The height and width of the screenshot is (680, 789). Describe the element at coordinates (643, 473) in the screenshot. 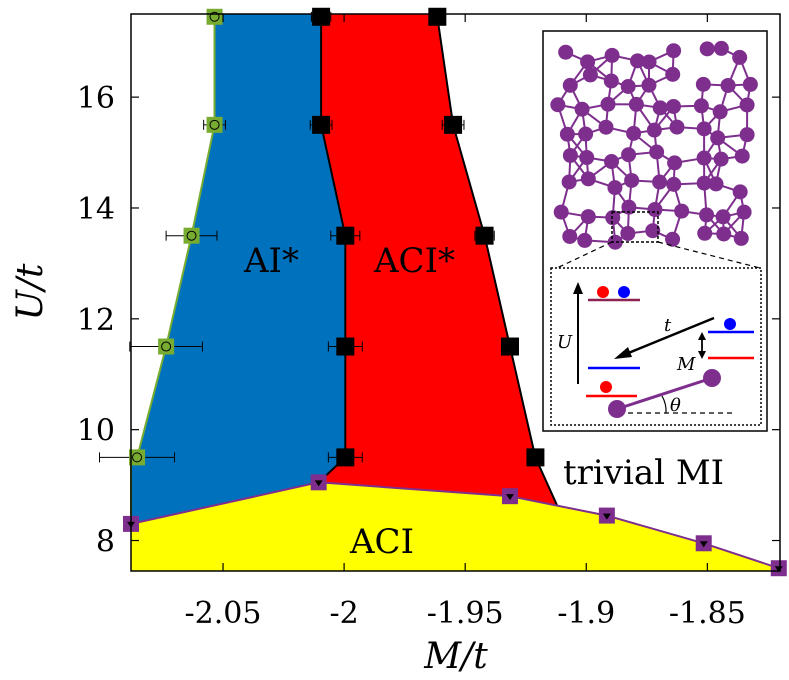

I see `region-label-trivial-mi: trivial MI` at that location.